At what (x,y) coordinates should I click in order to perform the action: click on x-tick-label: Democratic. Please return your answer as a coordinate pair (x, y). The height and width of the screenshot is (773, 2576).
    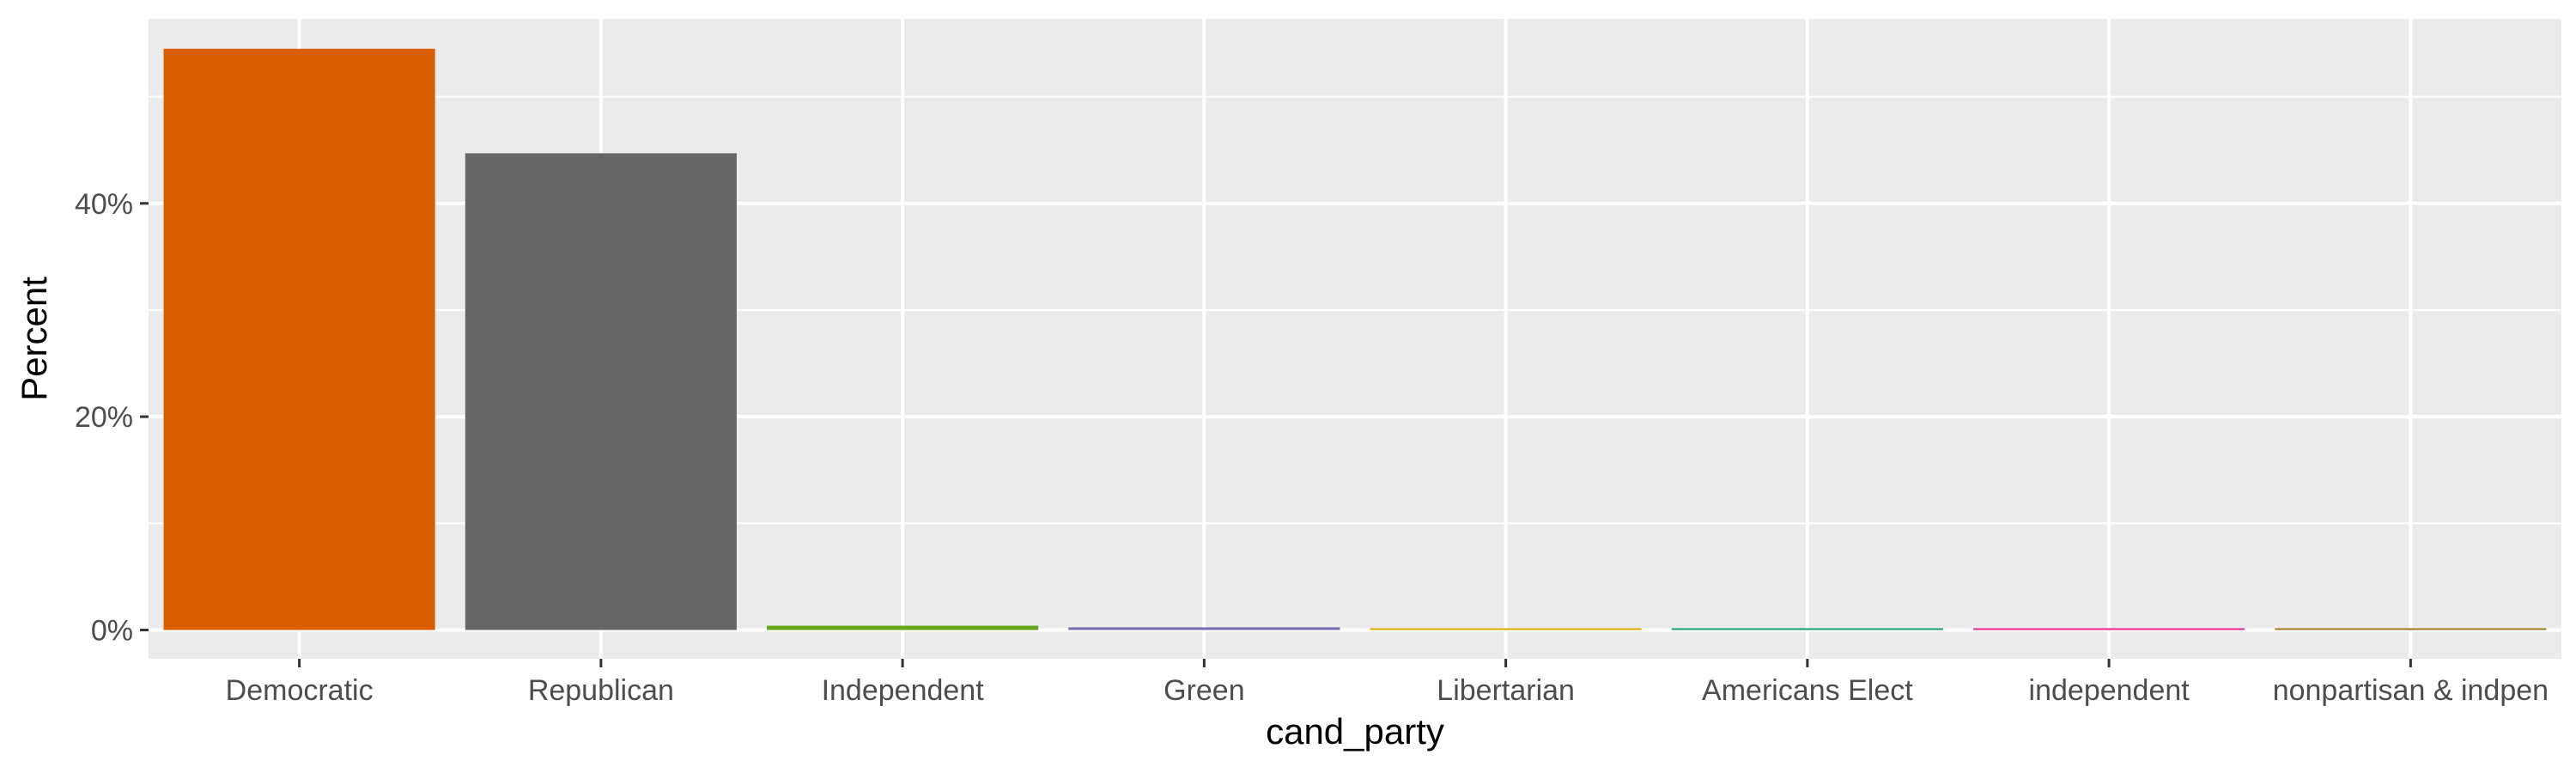
    Looking at the image, I should click on (300, 690).